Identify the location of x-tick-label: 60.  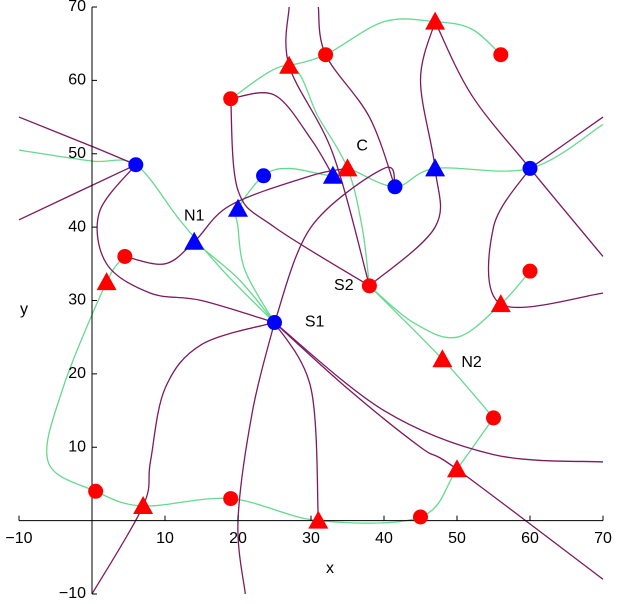
(530, 538).